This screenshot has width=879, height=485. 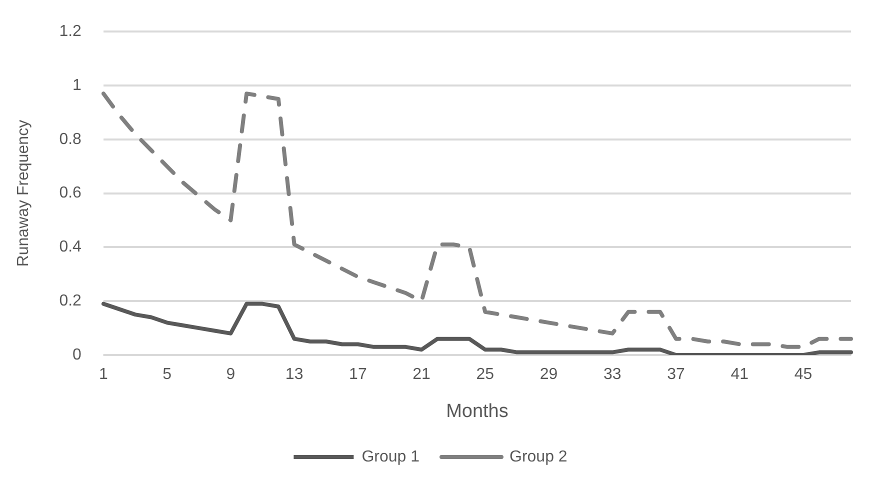 What do you see at coordinates (70, 139) in the screenshot?
I see `y-tick-label: 0.8` at bounding box center [70, 139].